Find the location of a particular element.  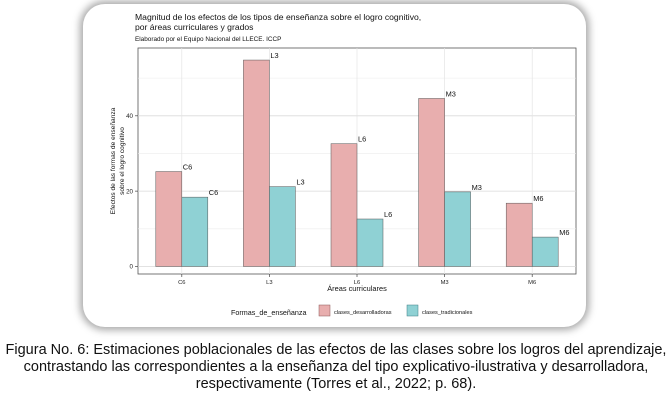

x-tick-label: C6 is located at coordinates (181, 283).